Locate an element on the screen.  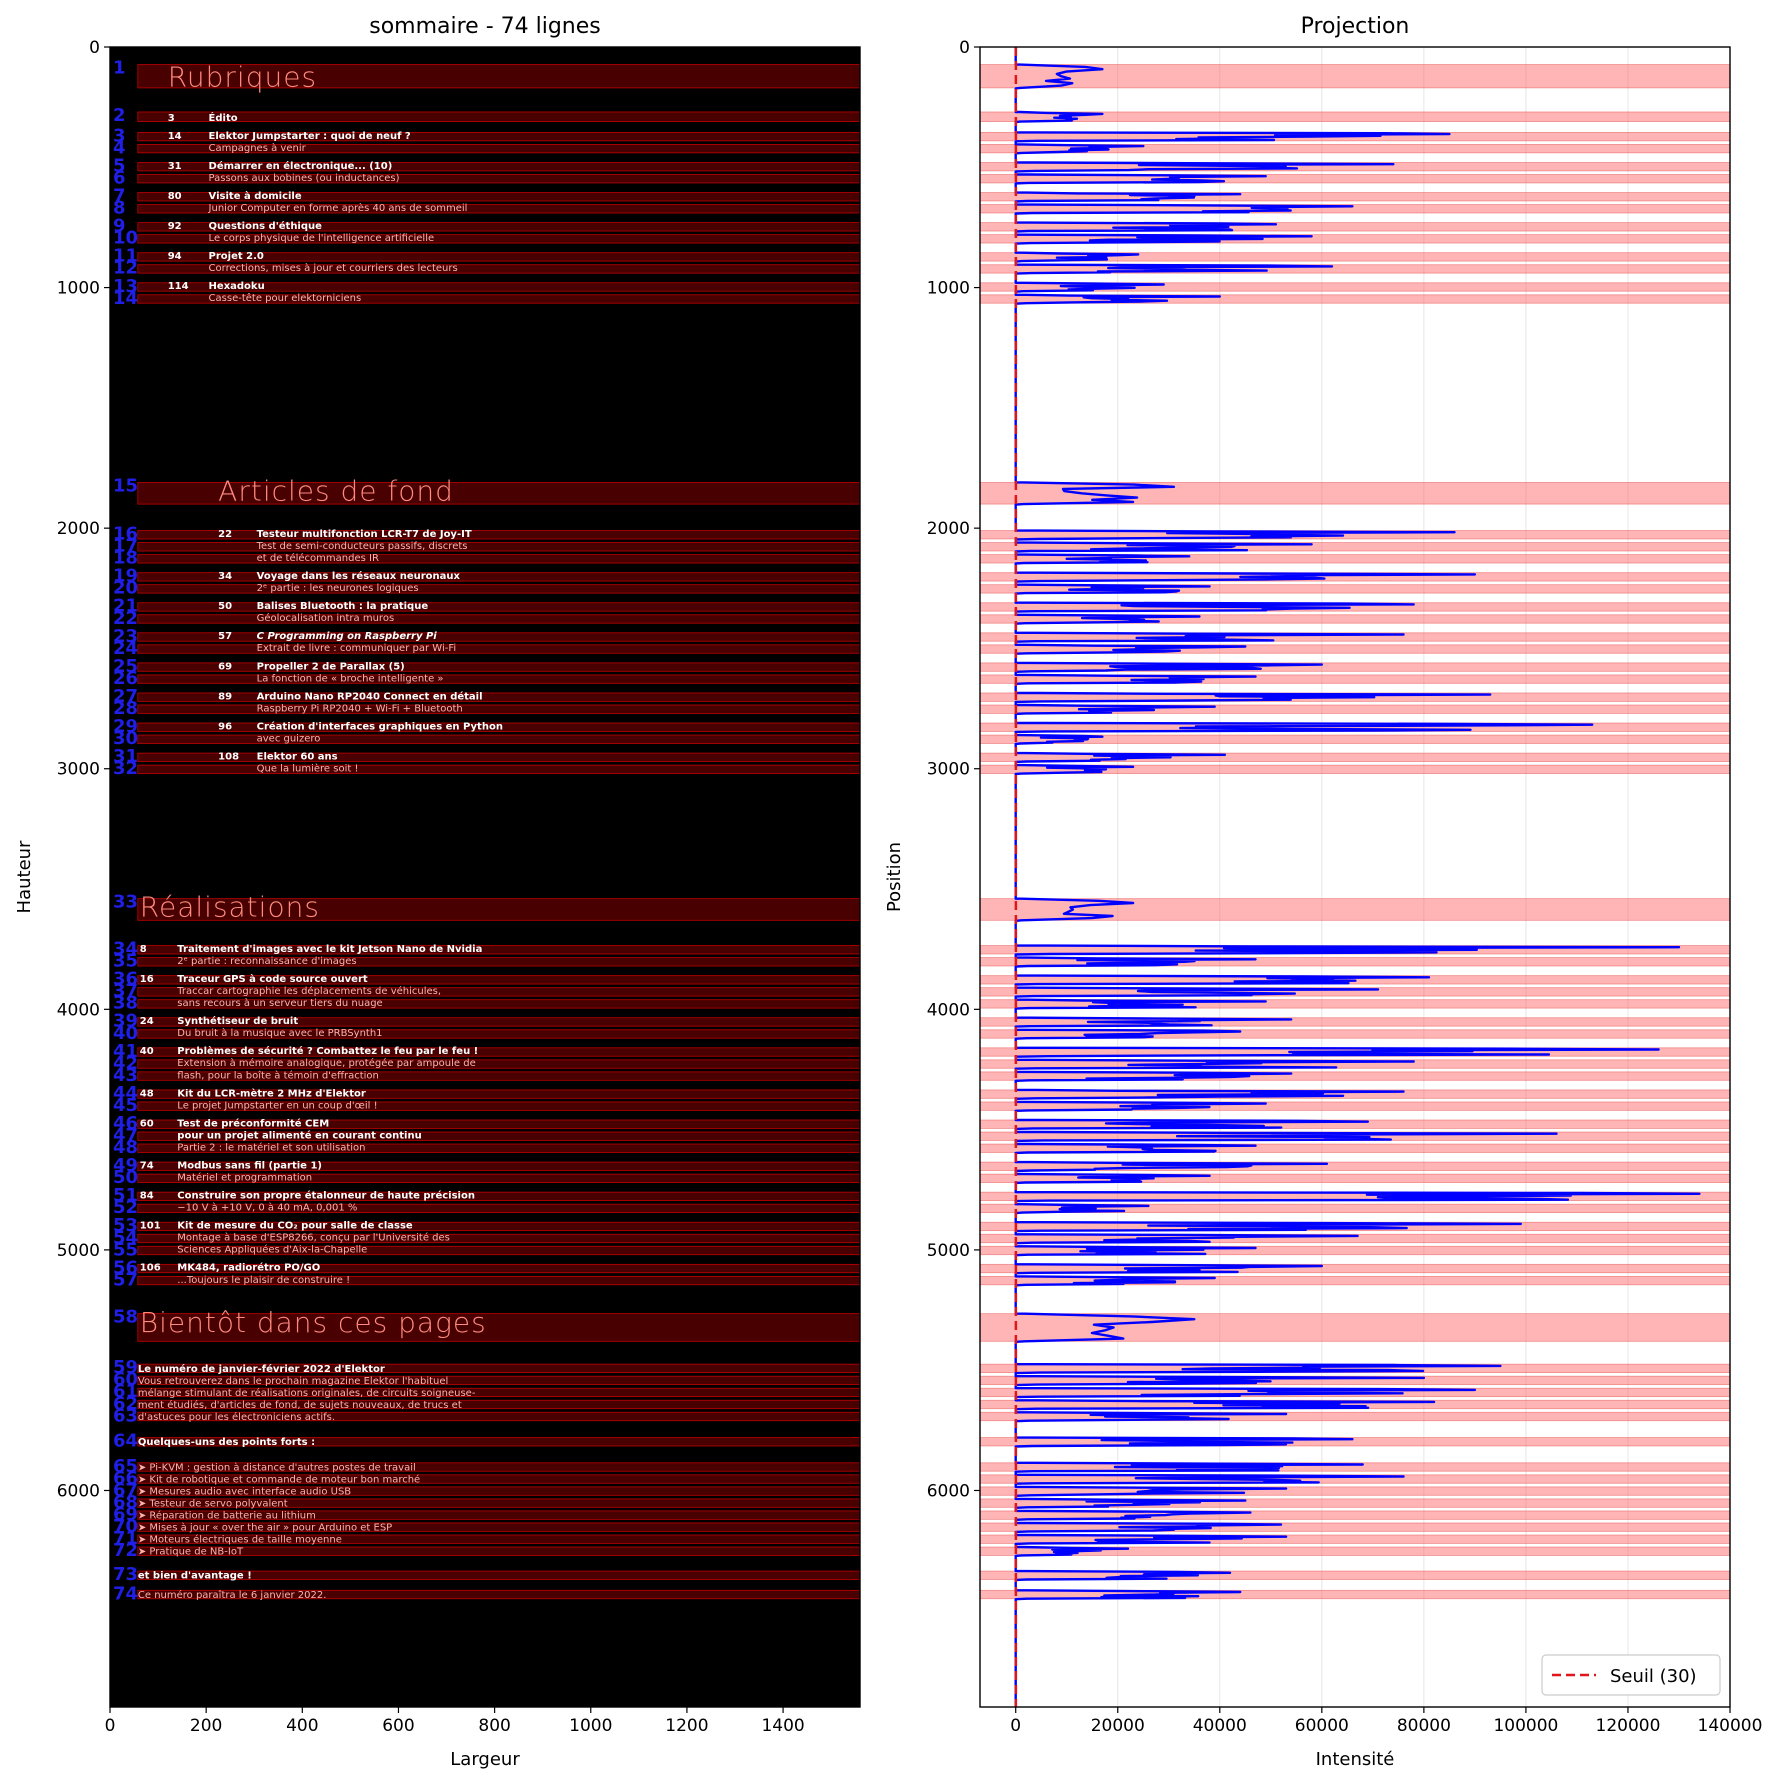
line-number-label: 64 is located at coordinates (125, 1441).